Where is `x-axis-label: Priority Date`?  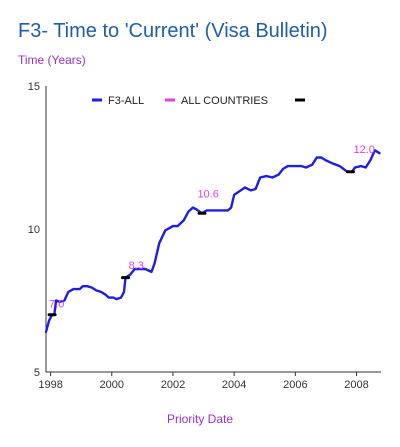
x-axis-label: Priority Date is located at coordinates (200, 419).